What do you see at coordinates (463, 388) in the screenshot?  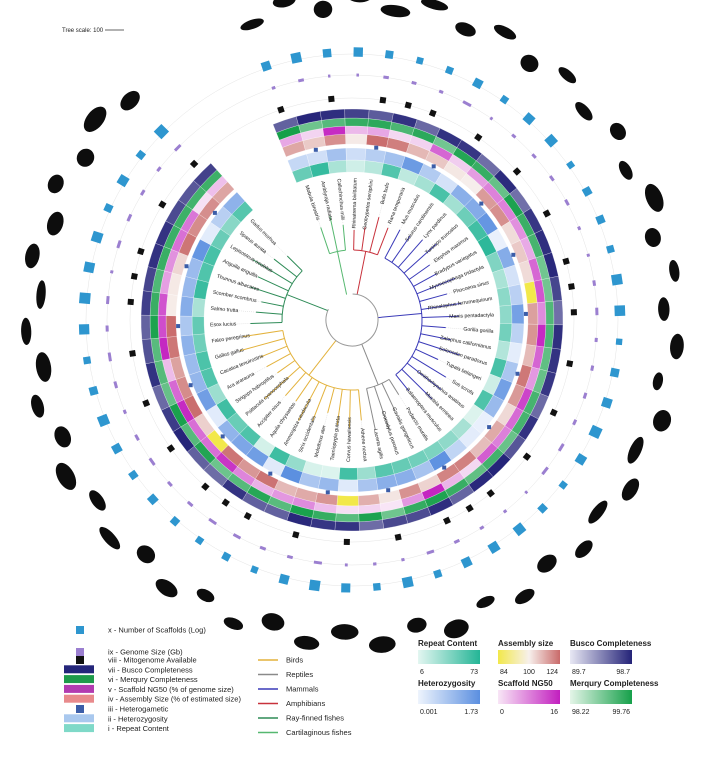 I see `species-label: Sus scrofa` at bounding box center [463, 388].